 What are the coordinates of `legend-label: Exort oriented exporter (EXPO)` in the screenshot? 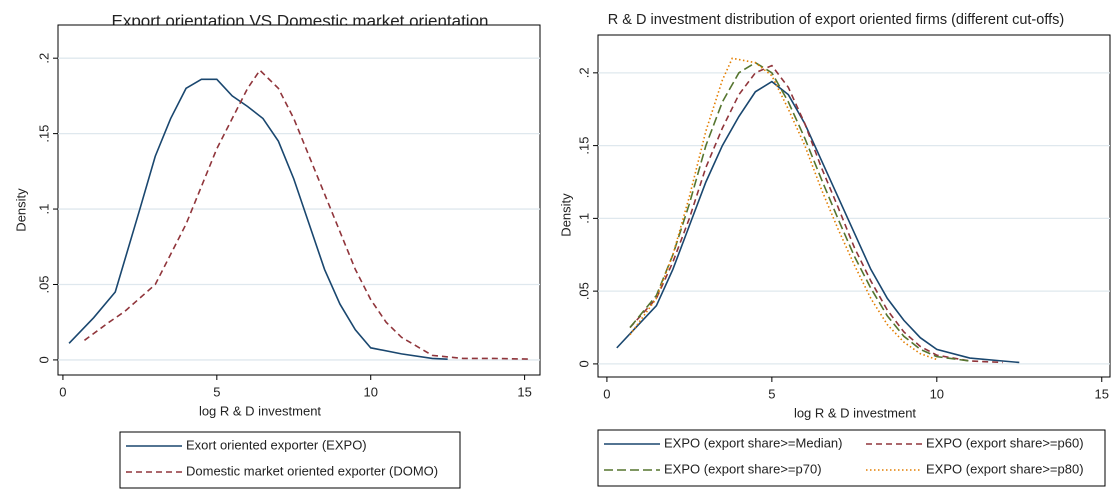 It's located at (276, 444).